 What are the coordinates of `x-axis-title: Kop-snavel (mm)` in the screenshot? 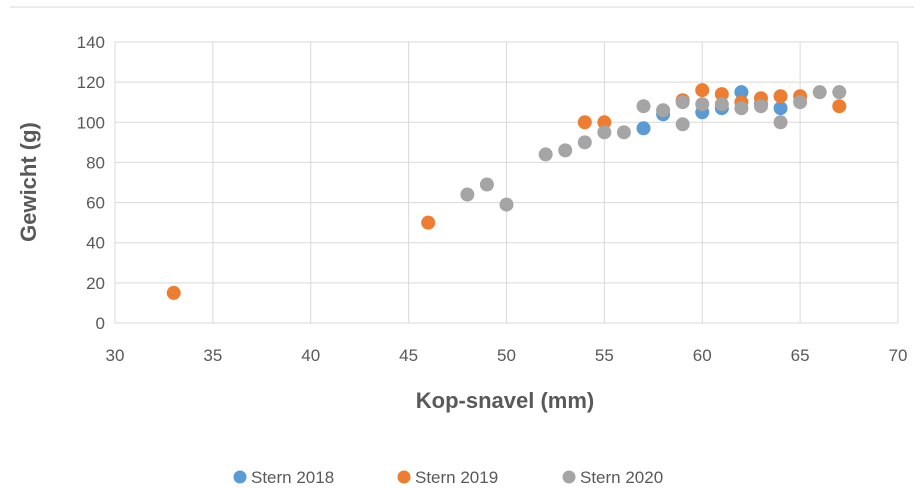 It's located at (505, 400).